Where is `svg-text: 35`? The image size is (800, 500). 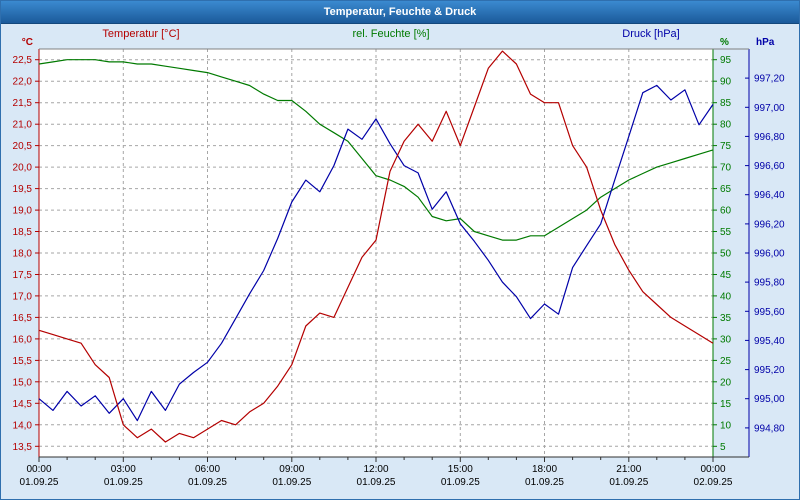
svg-text: 35 is located at coordinates (726, 318).